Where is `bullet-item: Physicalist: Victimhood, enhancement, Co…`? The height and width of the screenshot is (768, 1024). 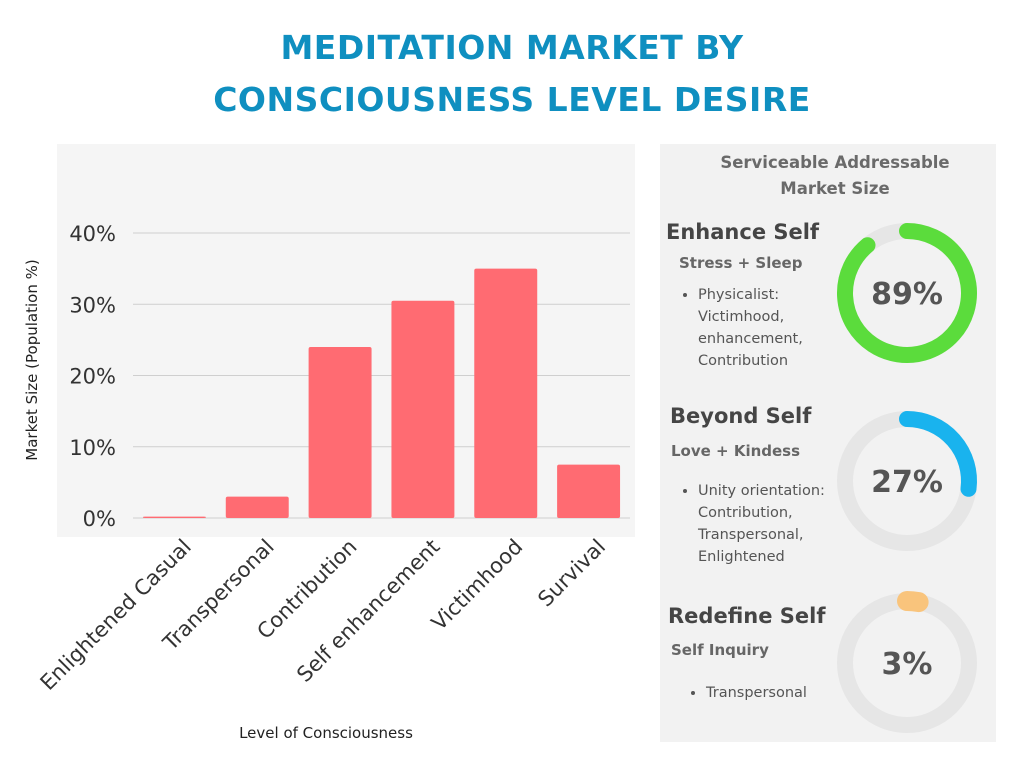
bullet-item: Physicalist: Victimhood, enhancement, Co… is located at coordinates (750, 328).